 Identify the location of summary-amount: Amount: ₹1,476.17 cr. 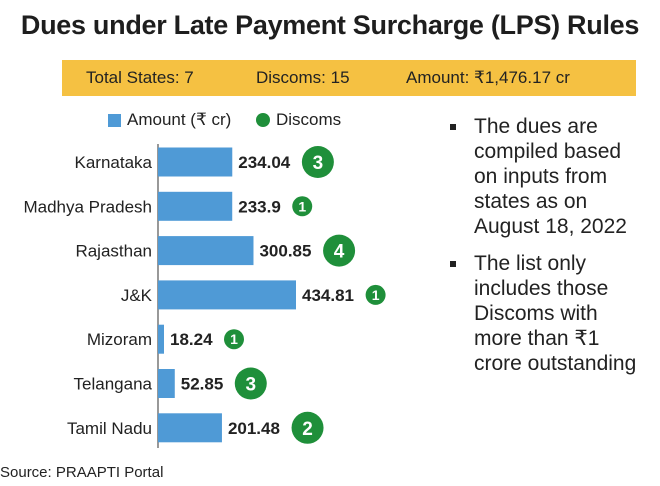
(488, 77).